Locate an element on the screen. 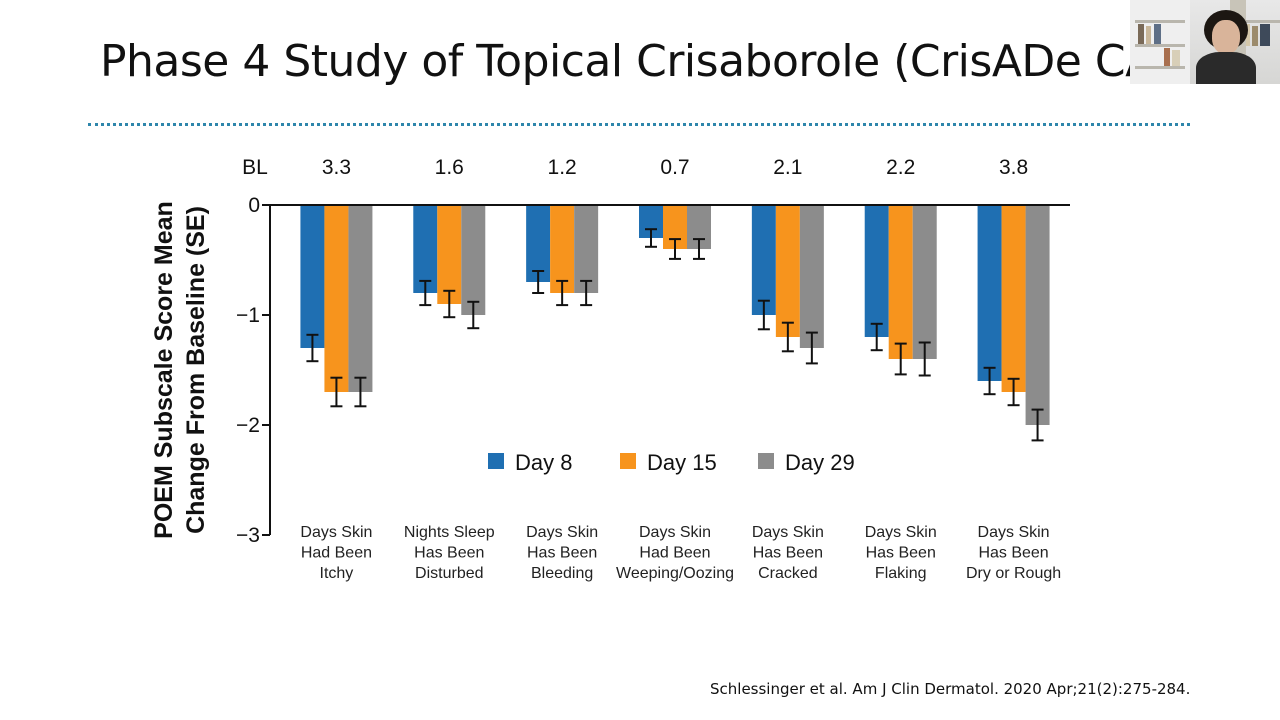 The image size is (1280, 720). baseline-value: 1.6 is located at coordinates (449, 167).